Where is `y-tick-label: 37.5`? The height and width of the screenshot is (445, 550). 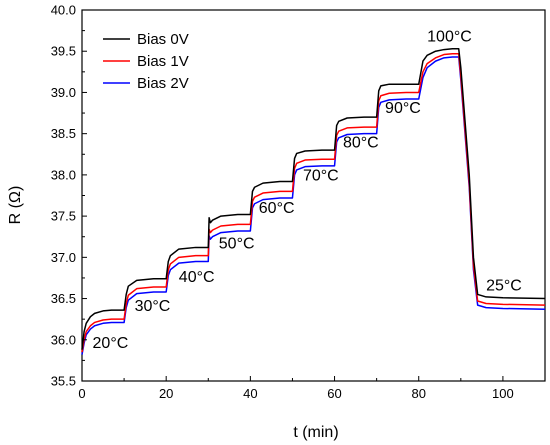
y-tick-label: 37.5 is located at coordinates (63, 216).